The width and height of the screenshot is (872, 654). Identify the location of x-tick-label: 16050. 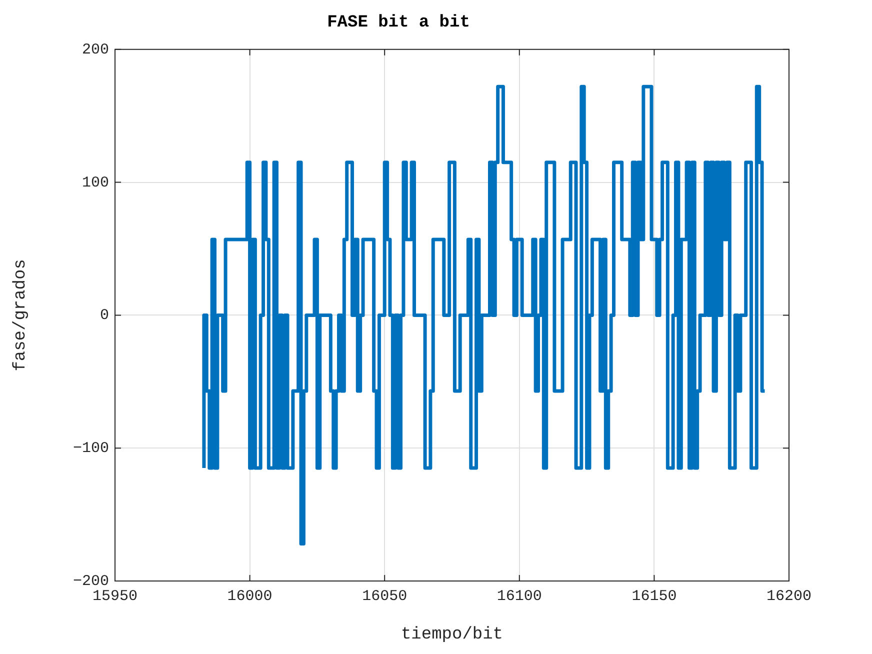
(385, 596).